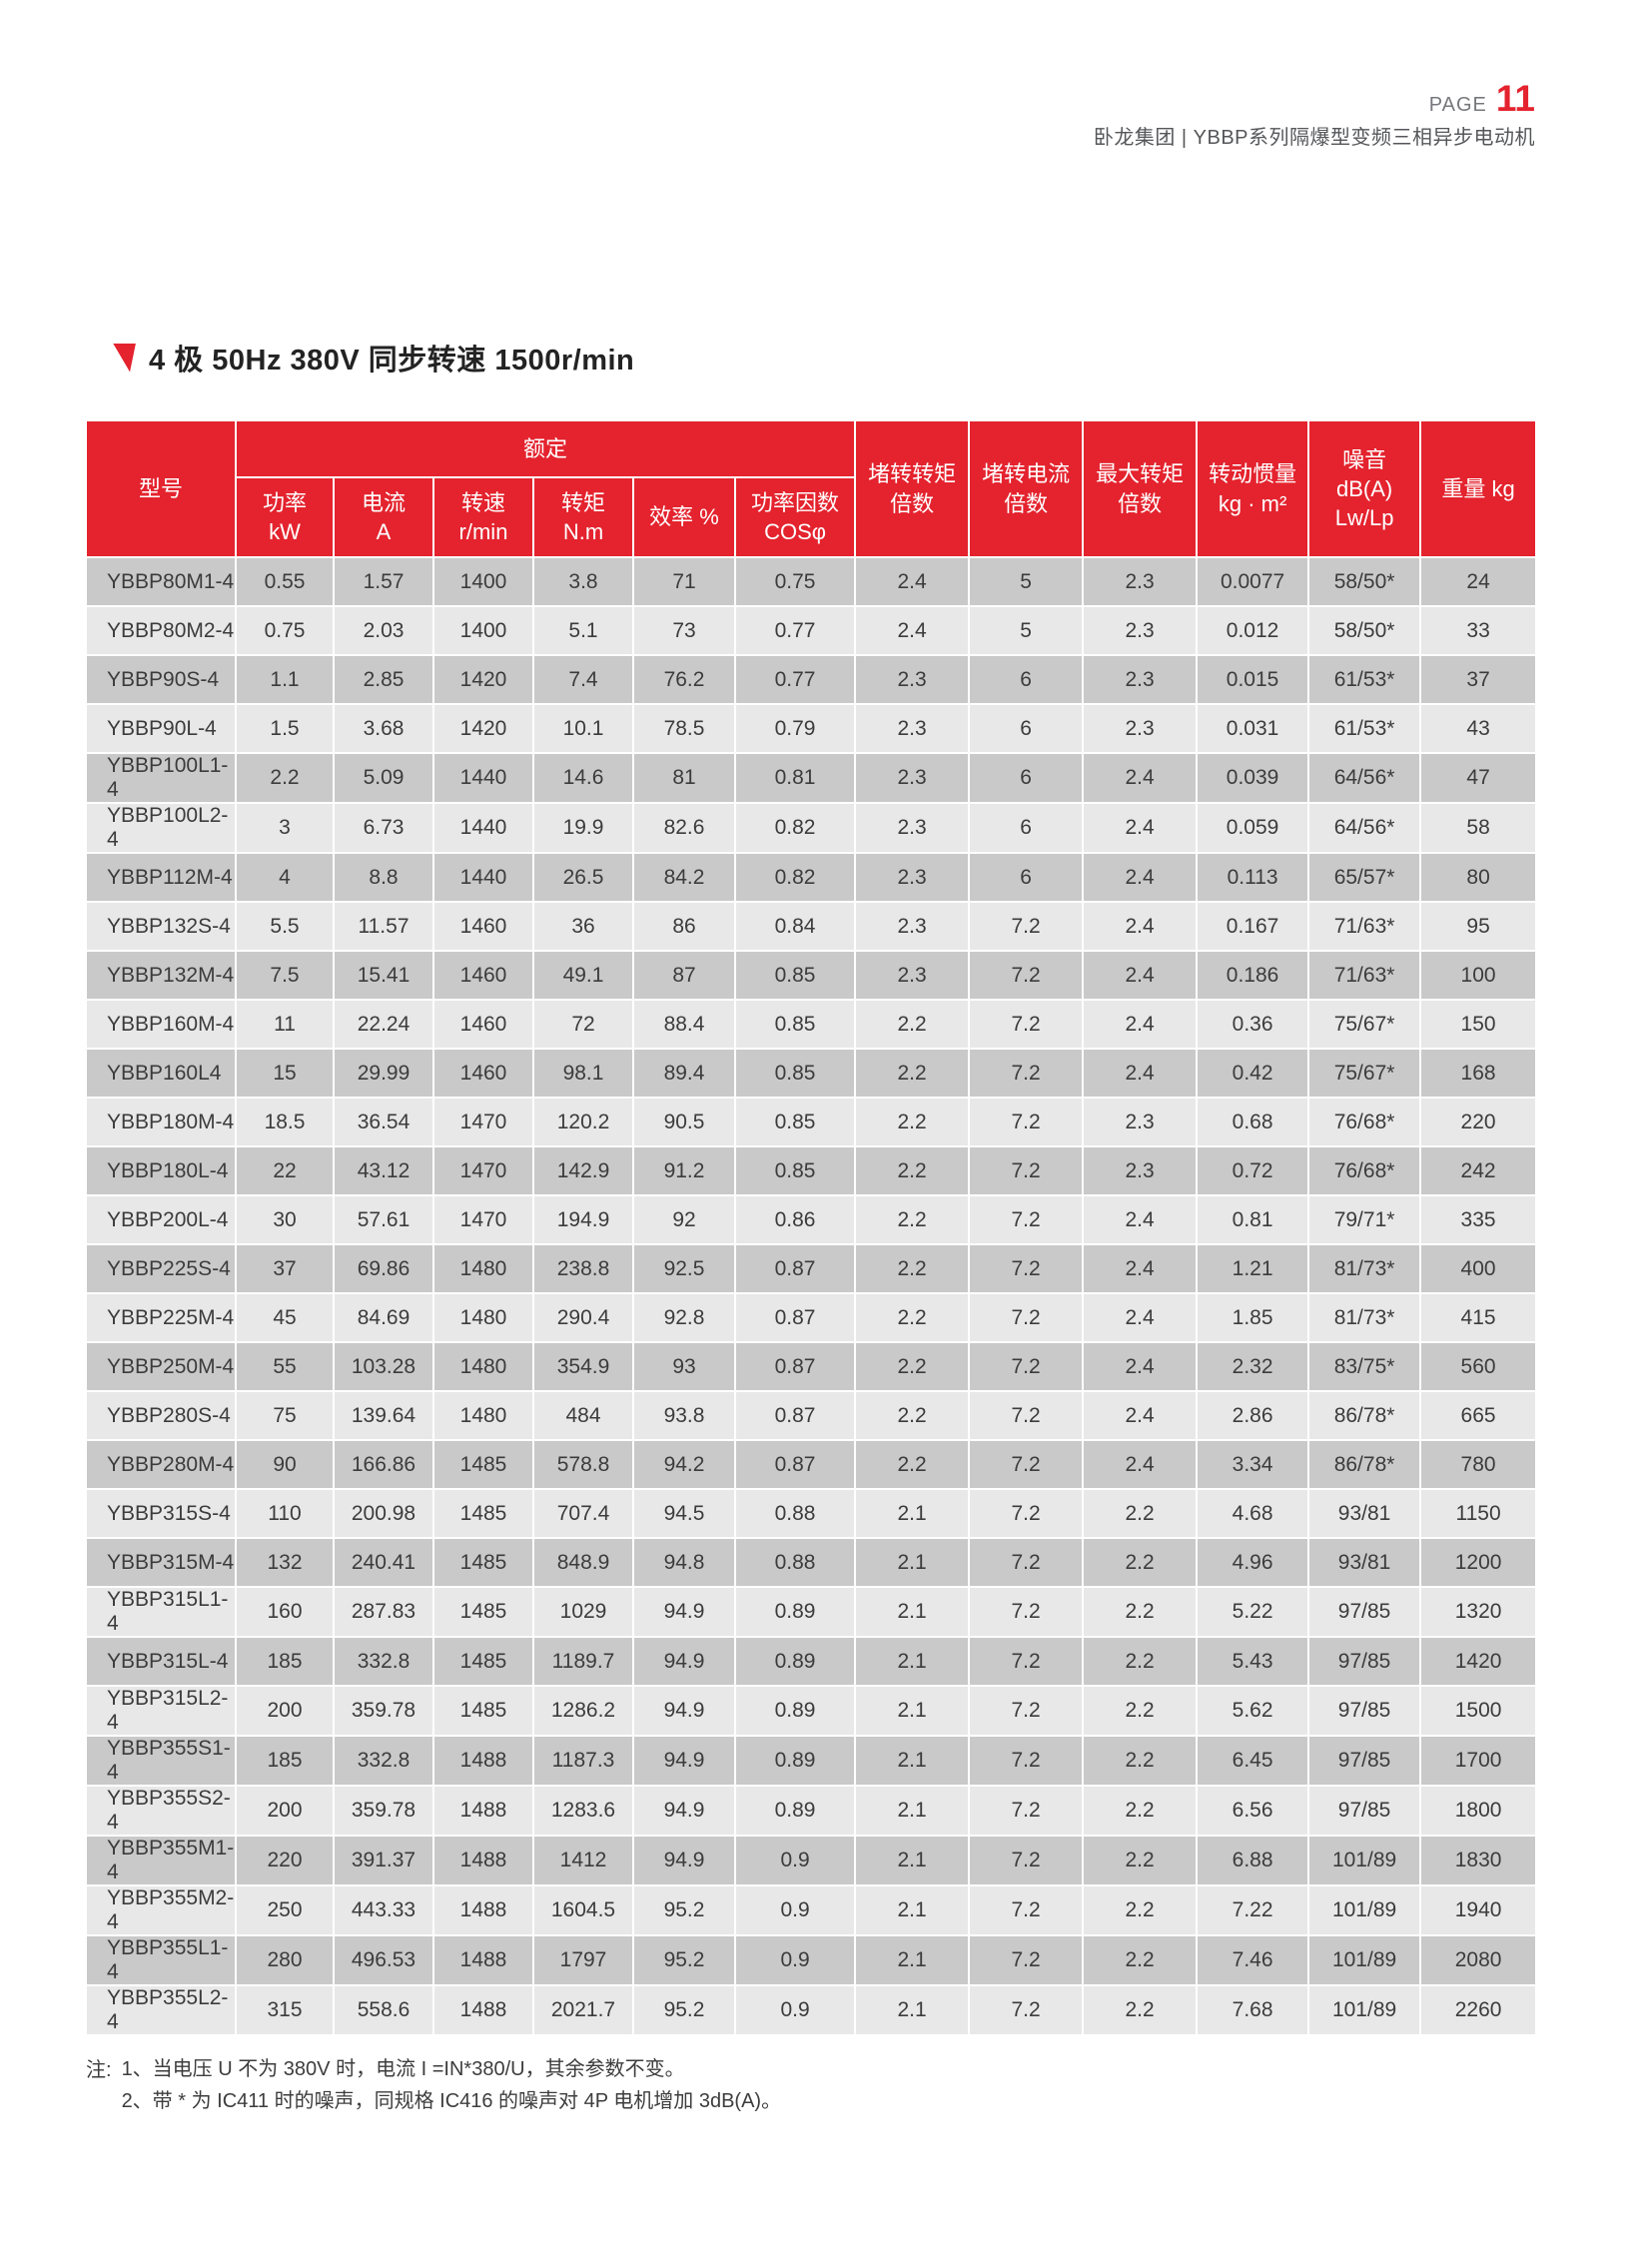 This screenshot has width=1652, height=2241. Describe the element at coordinates (483, 581) in the screenshot. I see `value-cell: 1400` at that location.